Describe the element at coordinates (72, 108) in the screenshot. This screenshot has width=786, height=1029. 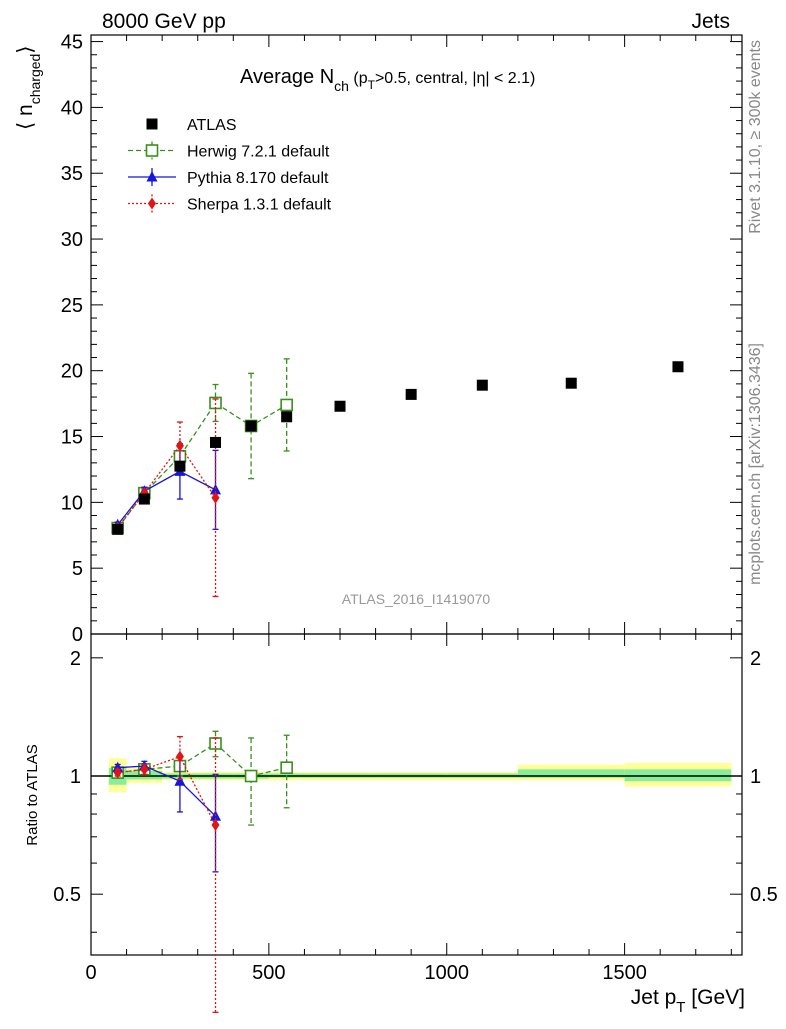
I see `main-y-tick-label: 40` at that location.